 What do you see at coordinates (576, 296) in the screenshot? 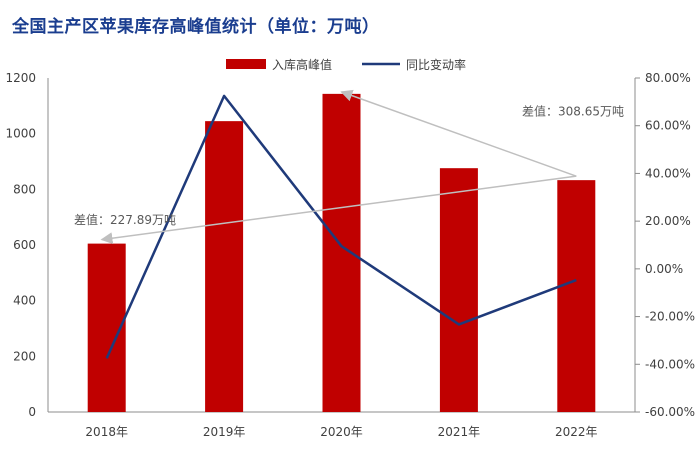
I see `bar-2022` at bounding box center [576, 296].